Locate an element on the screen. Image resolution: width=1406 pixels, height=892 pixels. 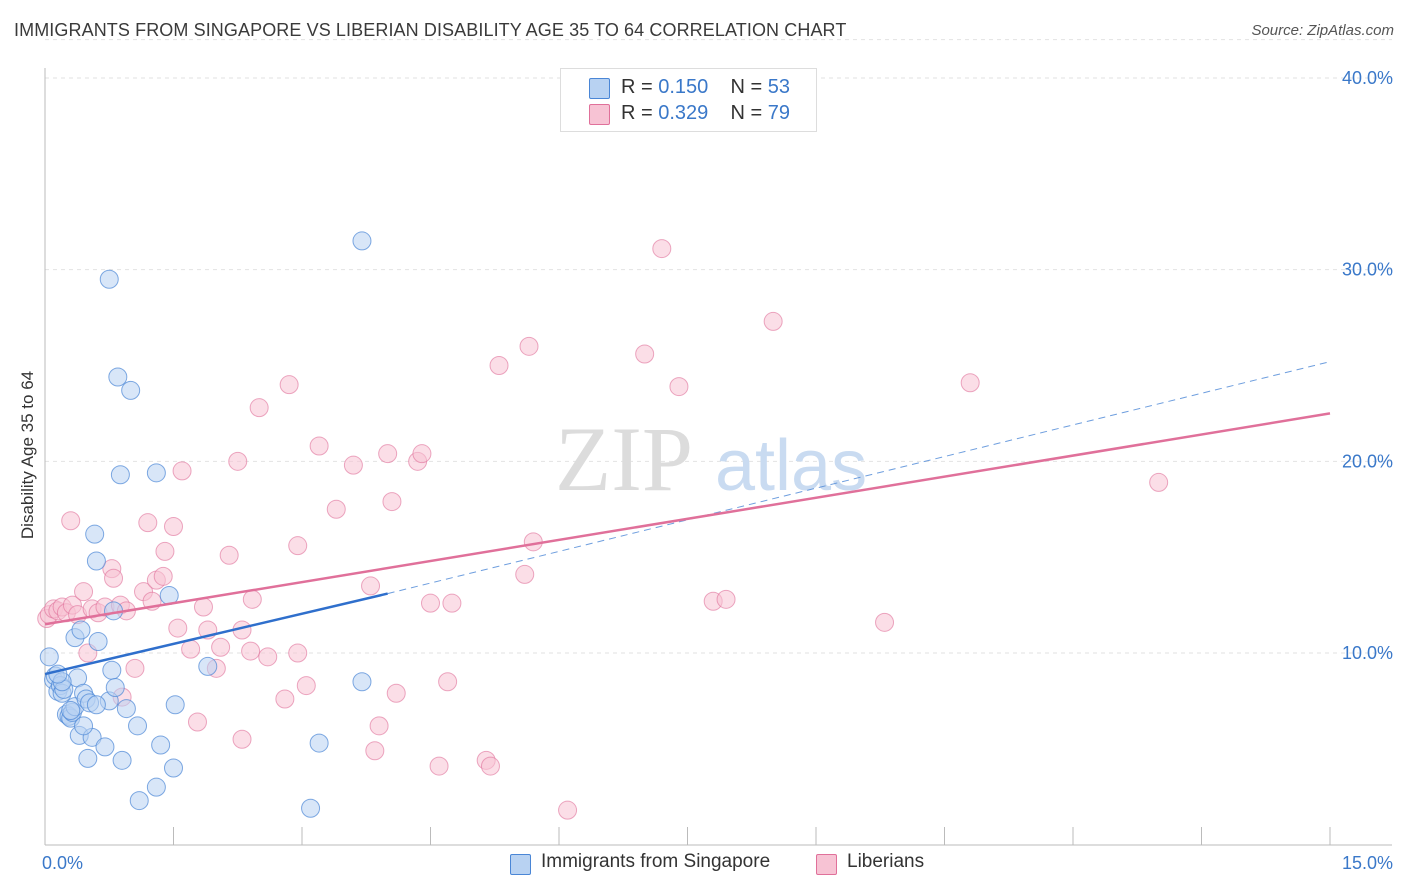
series-legend: Immigrants from Singapore Liberians is located at coordinates (703, 864).